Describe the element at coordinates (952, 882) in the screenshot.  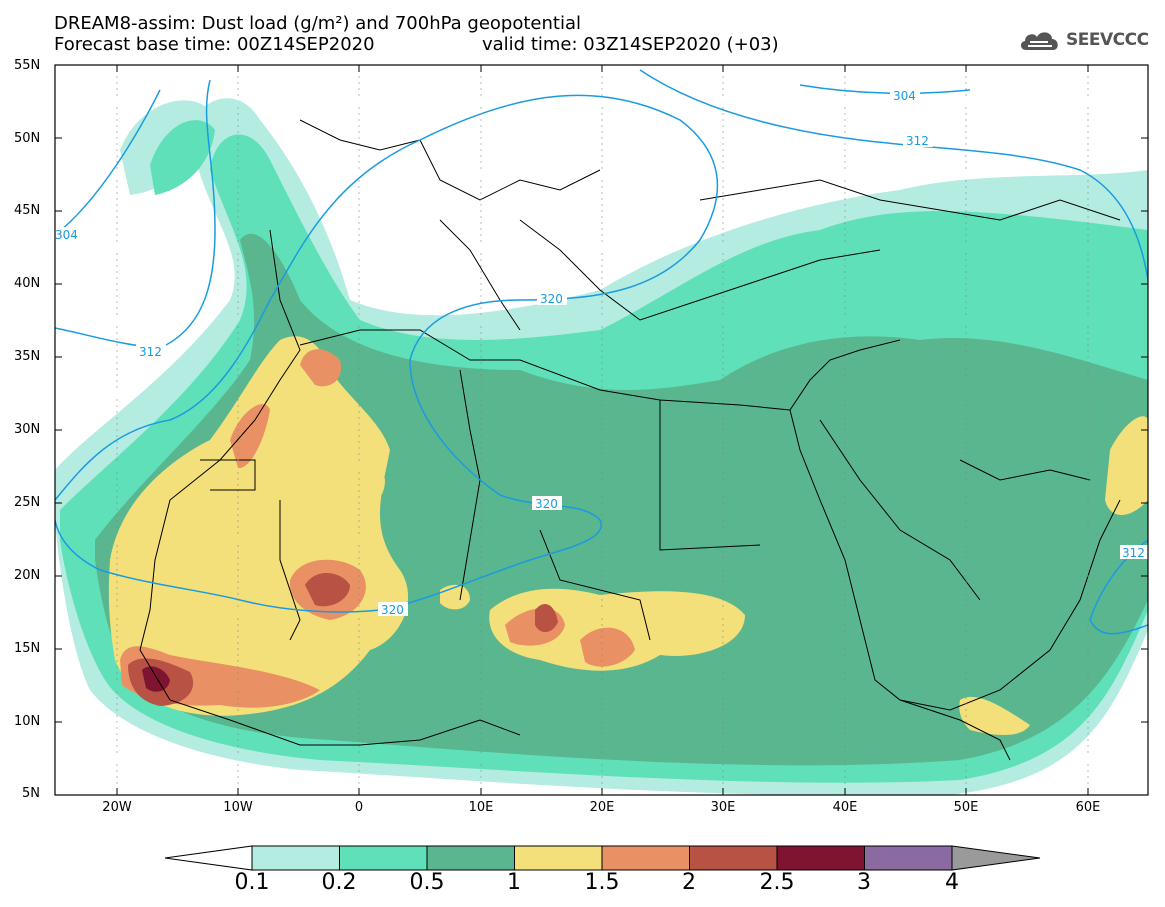
I see `colorbar-label: 4` at that location.